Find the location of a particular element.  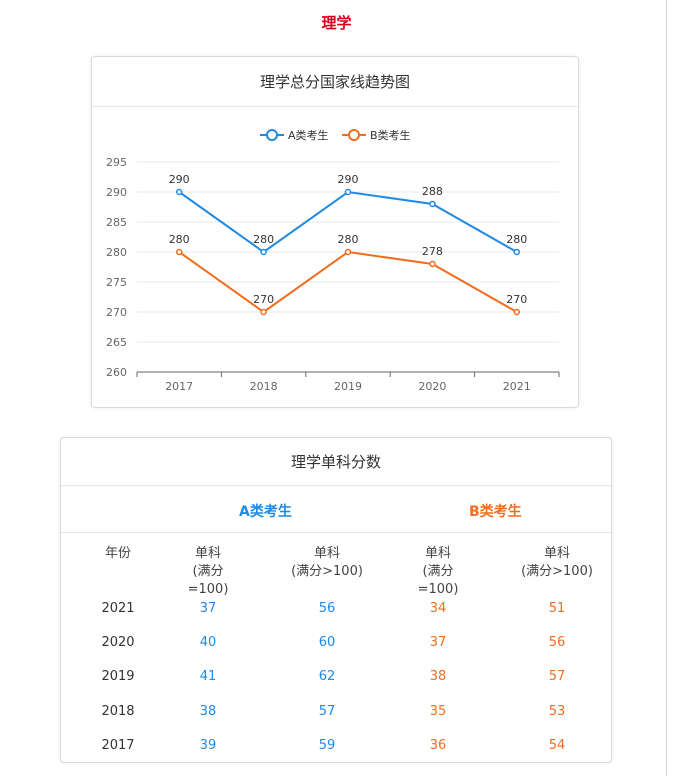

table-cell-a-100: 40 is located at coordinates (208, 642).